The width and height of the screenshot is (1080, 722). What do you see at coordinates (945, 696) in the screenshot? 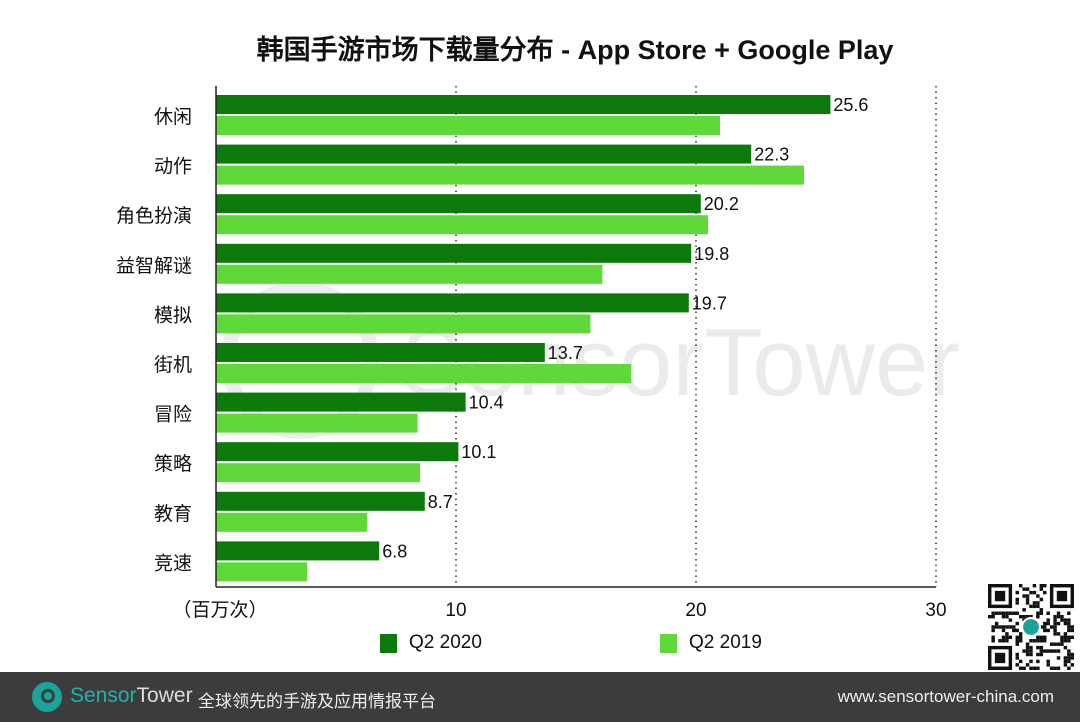
I see `footer-url: www.sensortower-china.com` at bounding box center [945, 696].